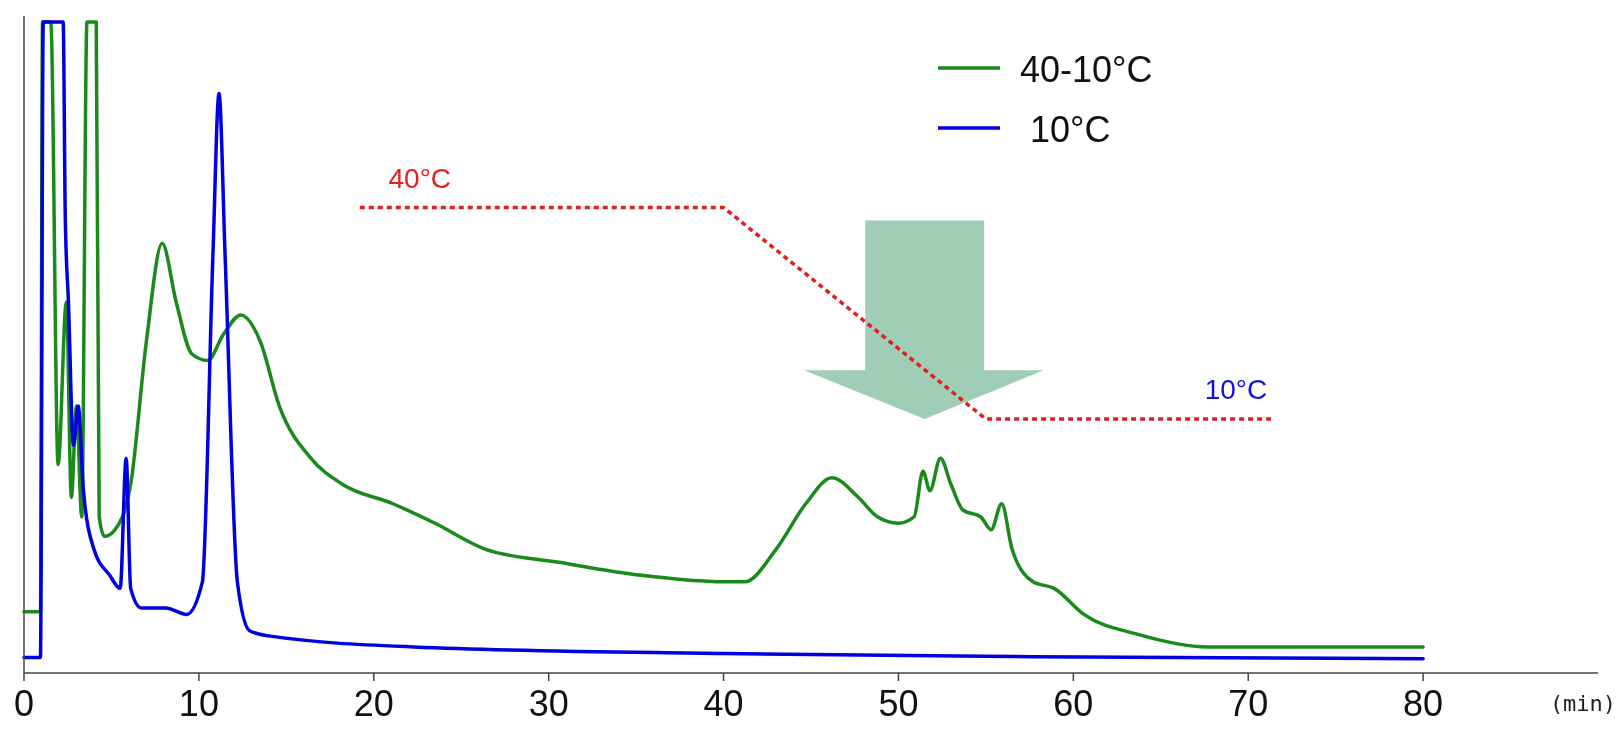 The width and height of the screenshot is (1620, 735). I want to click on x-axis-title: (min), so click(1583, 703).